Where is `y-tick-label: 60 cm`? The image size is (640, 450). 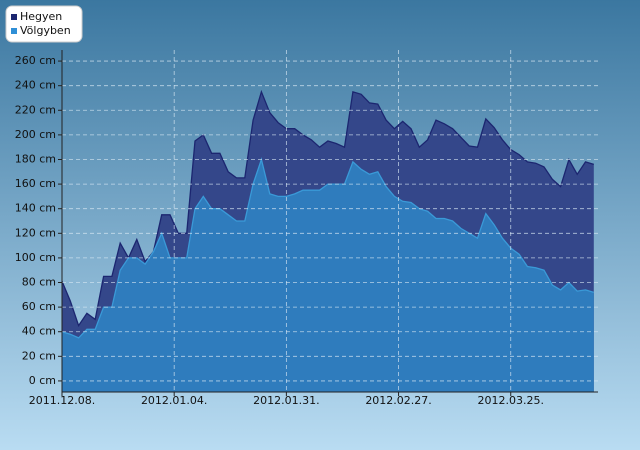
y-tick-label: 60 cm is located at coordinates (39, 306).